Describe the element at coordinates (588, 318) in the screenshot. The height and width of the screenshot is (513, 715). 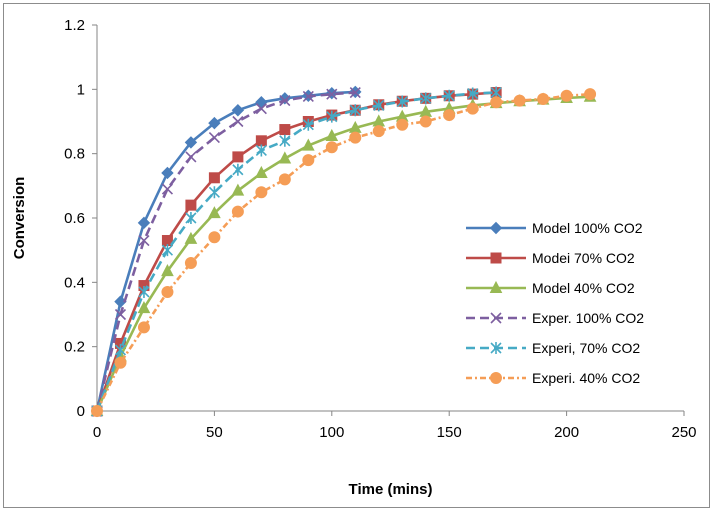
I see `legend-label: Exper. 100% CO2` at that location.